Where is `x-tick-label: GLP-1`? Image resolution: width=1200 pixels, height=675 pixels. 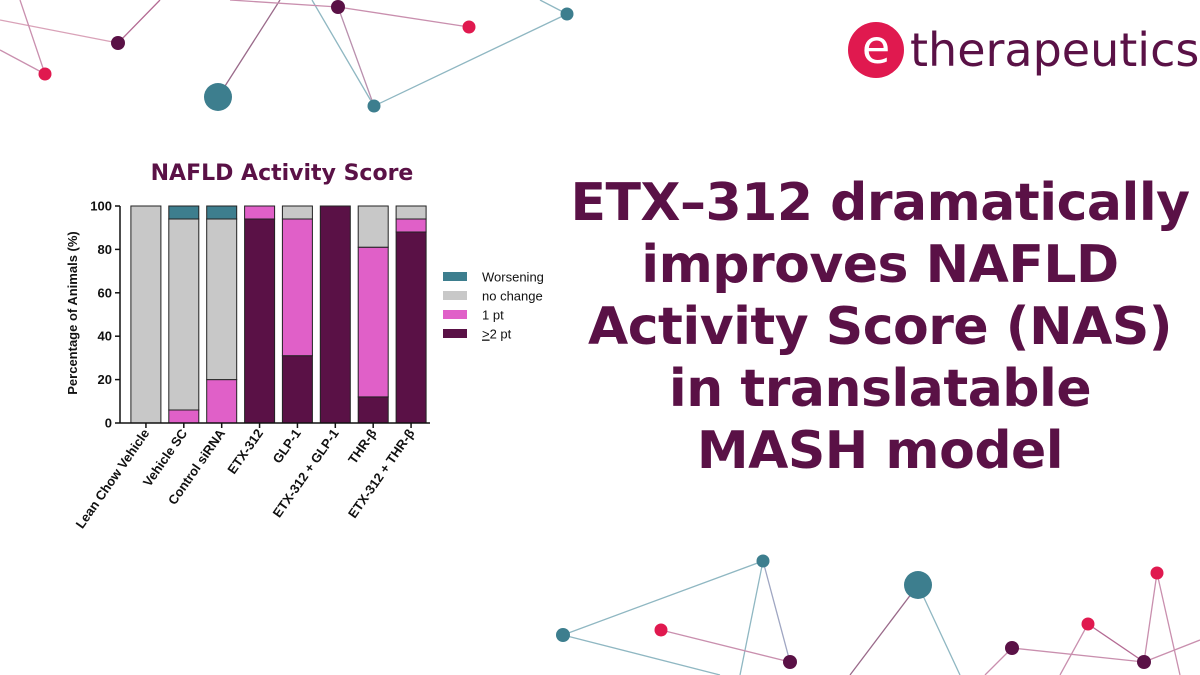 x-tick-label: GLP-1 is located at coordinates (287, 446).